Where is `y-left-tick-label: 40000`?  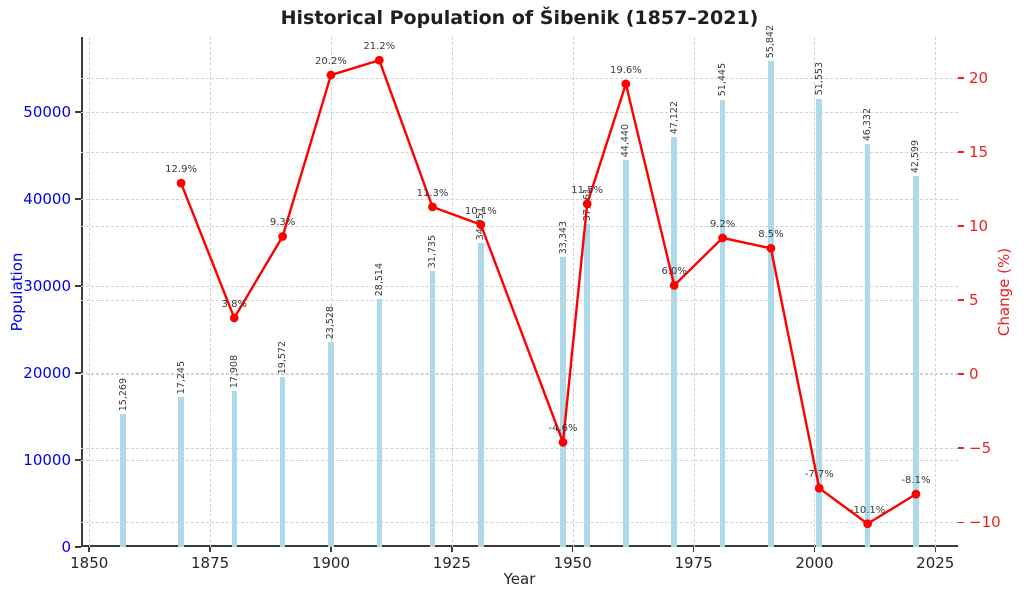
y-left-tick-label: 40000 is located at coordinates (47, 199).